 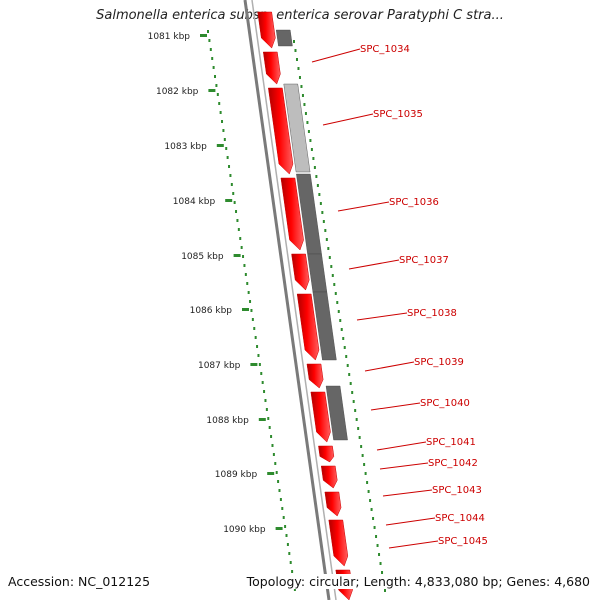 What do you see at coordinates (424, 260) in the screenshot?
I see `gene-label: SPC_1037` at bounding box center [424, 260].